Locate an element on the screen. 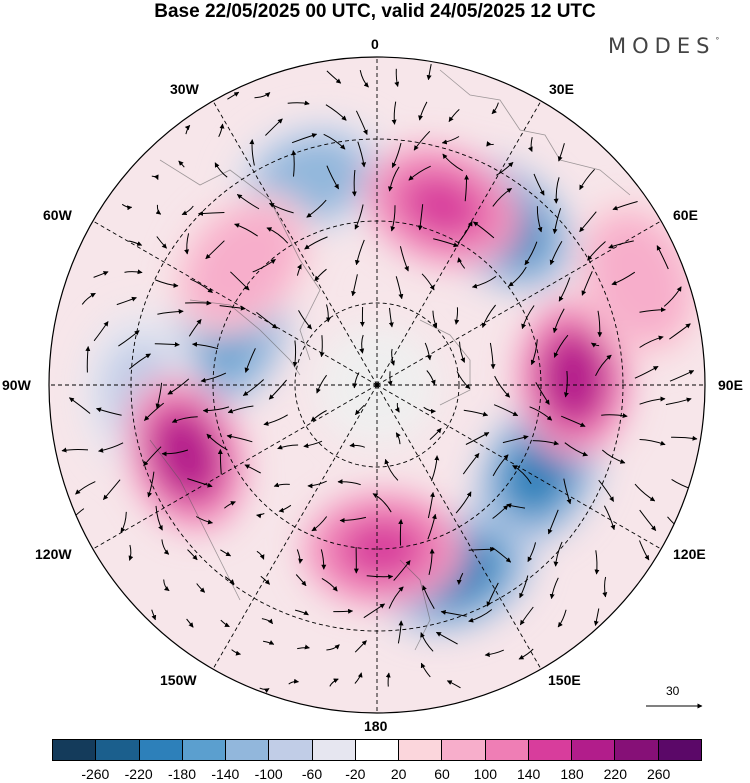  colorbar-tick-12: 220 is located at coordinates (615, 774).